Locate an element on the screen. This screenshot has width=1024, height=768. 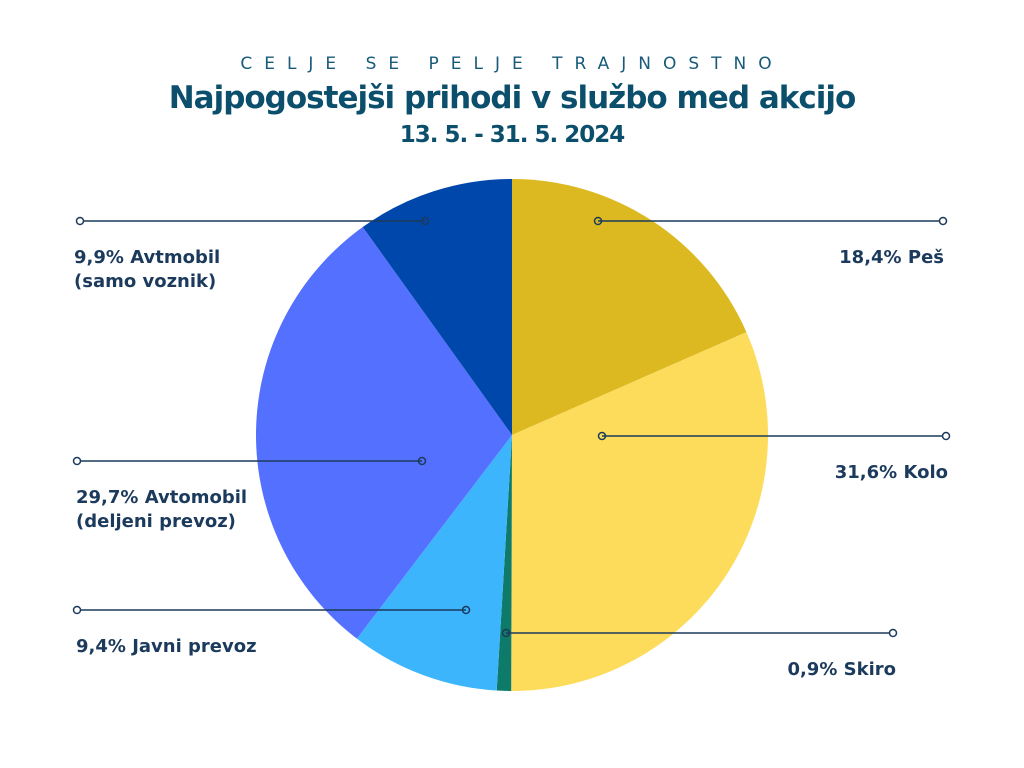
slice-label: 0,9% Skiro is located at coordinates (746, 670).